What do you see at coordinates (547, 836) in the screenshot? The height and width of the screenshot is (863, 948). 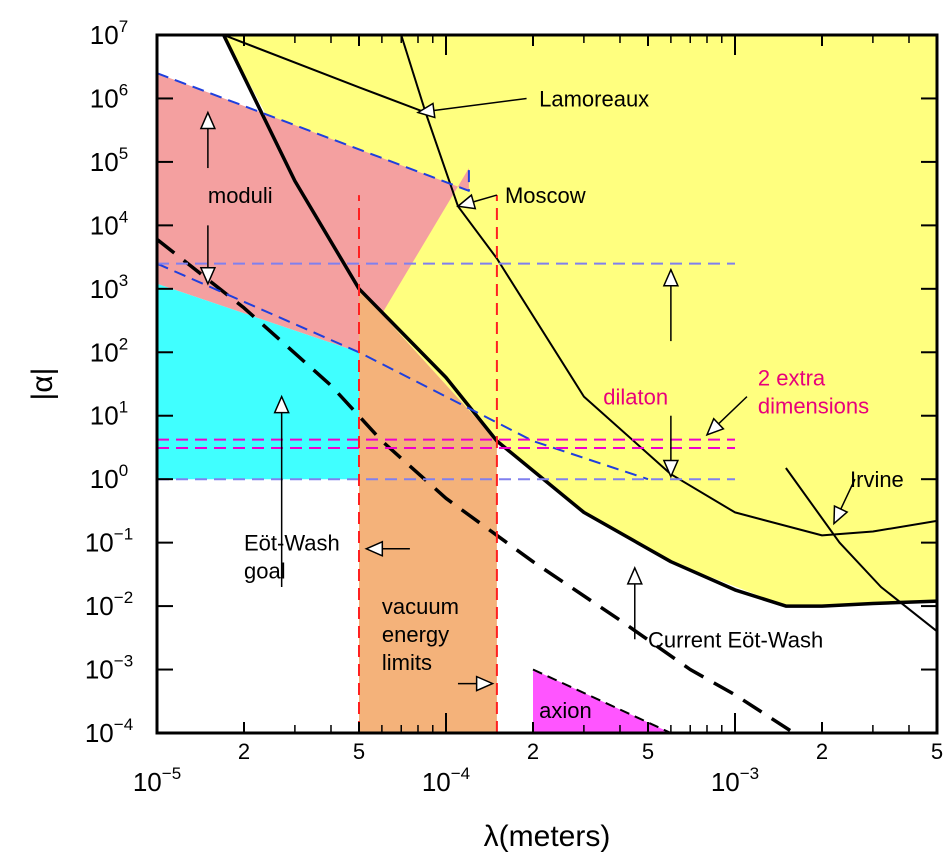 I see `x-axis-title: λ(meters)` at bounding box center [547, 836].